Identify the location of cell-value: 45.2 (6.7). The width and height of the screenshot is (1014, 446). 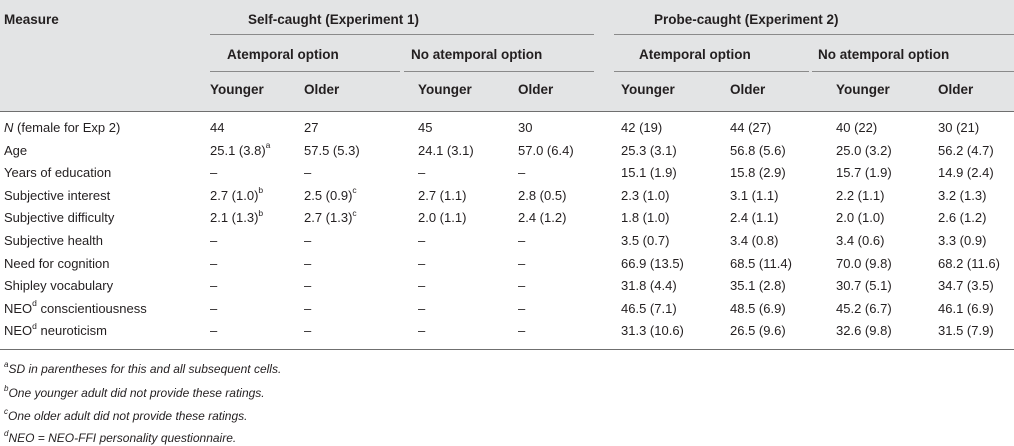
(864, 308).